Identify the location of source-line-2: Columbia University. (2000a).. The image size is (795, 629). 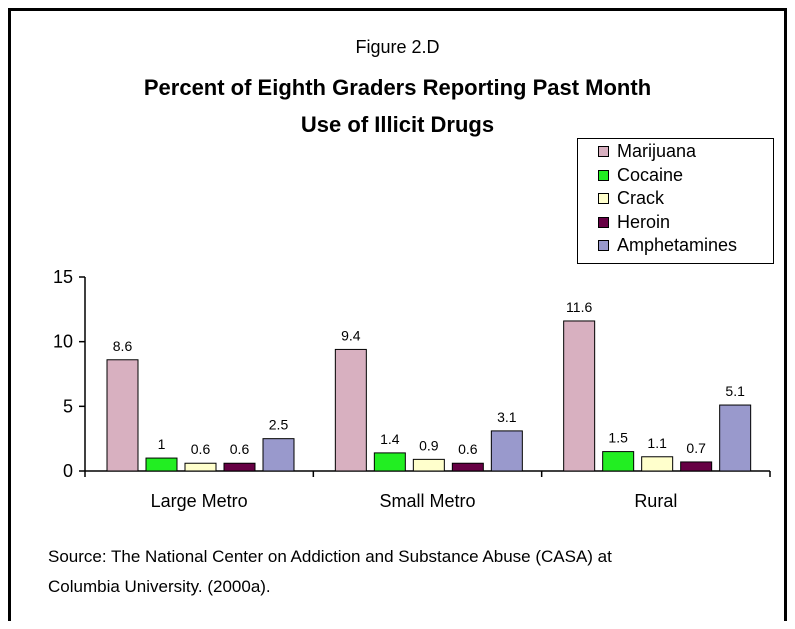
(159, 586).